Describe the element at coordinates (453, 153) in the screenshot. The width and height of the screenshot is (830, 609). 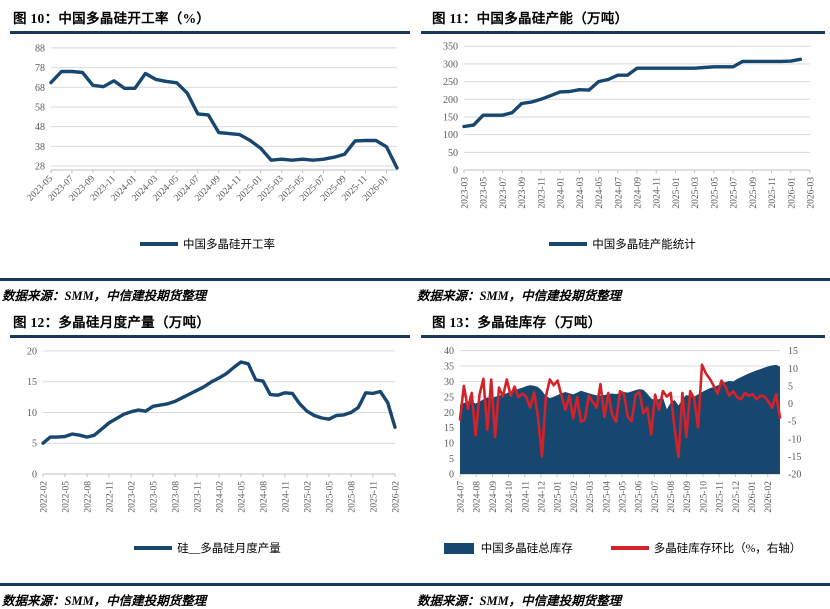
I see `y-tick-label: 50` at that location.